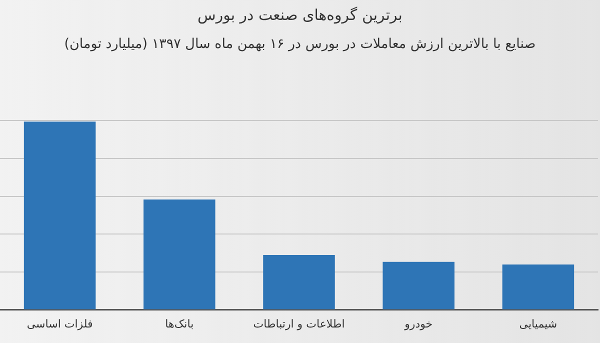 The width and height of the screenshot is (600, 343). What do you see at coordinates (300, 44) in the screenshot?
I see `chart-subtitle: صنایع با بالاترین ارزش معاملات در بورس در ۱۶ بهمن ماه سال ۱۳۹۷ (میلیارد تومان)` at bounding box center [300, 44].